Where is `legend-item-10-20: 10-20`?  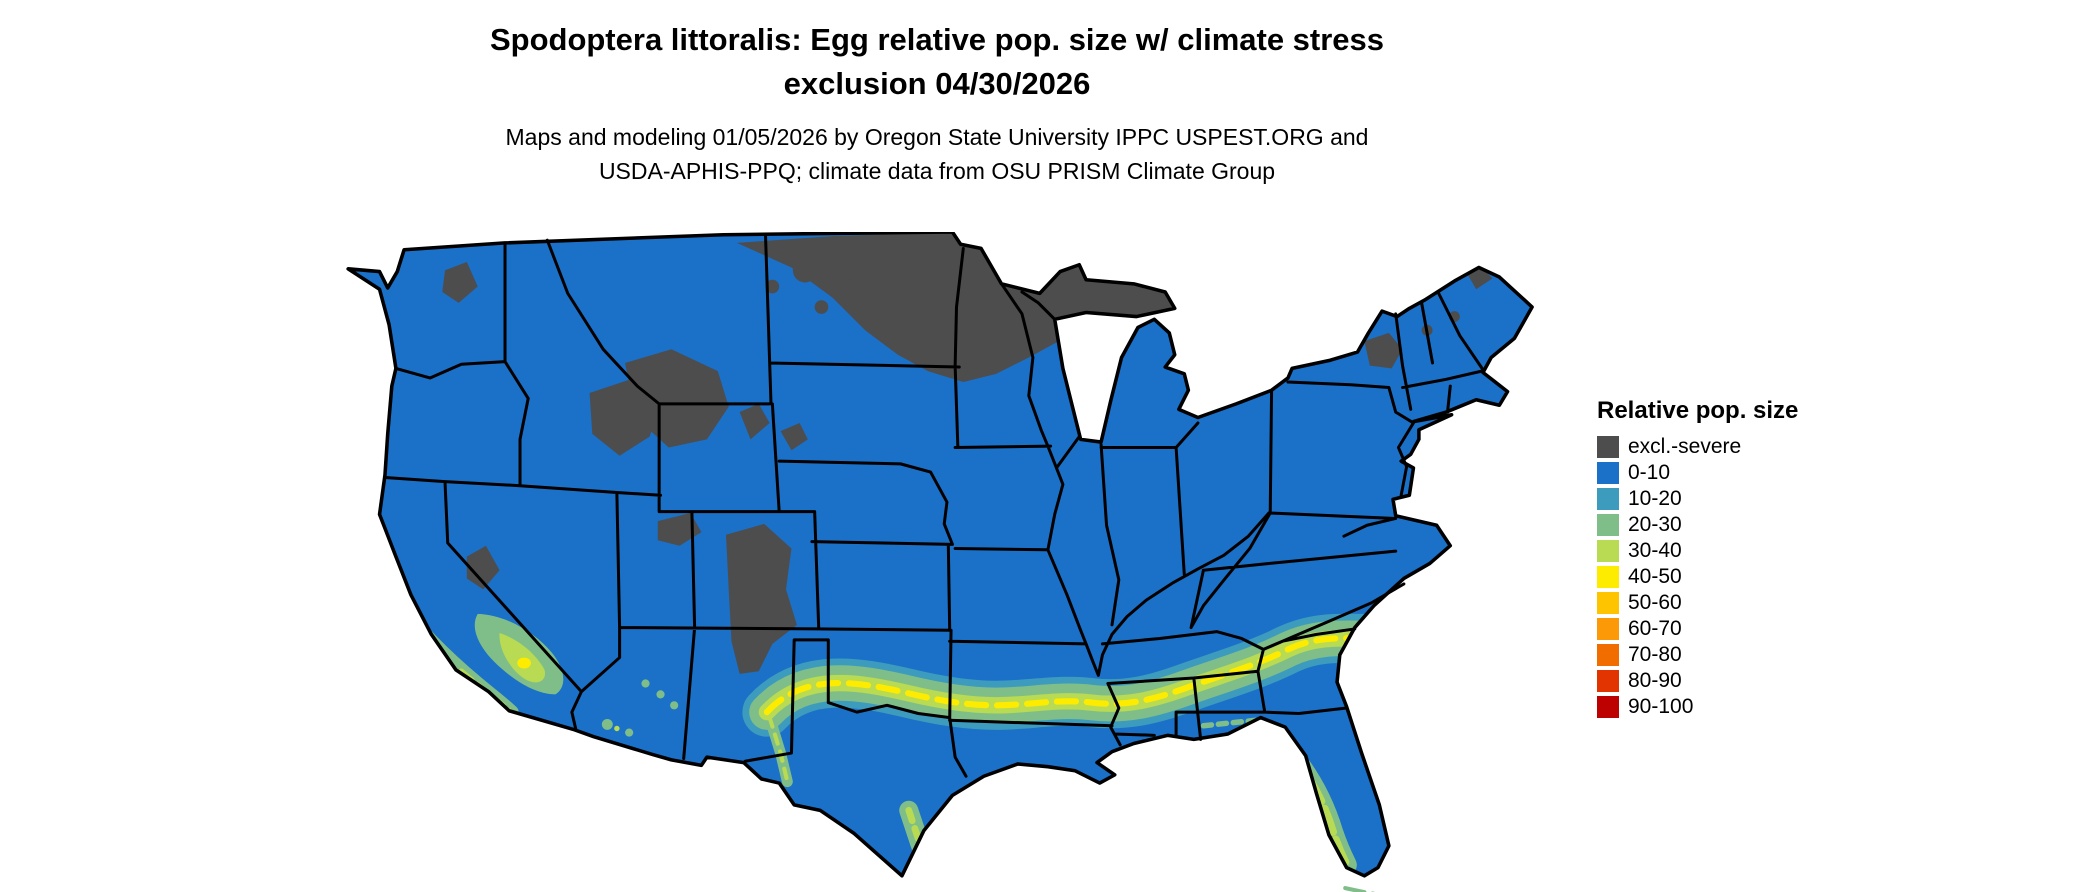 legend-item-10-20: 10-20 is located at coordinates (1727, 499).